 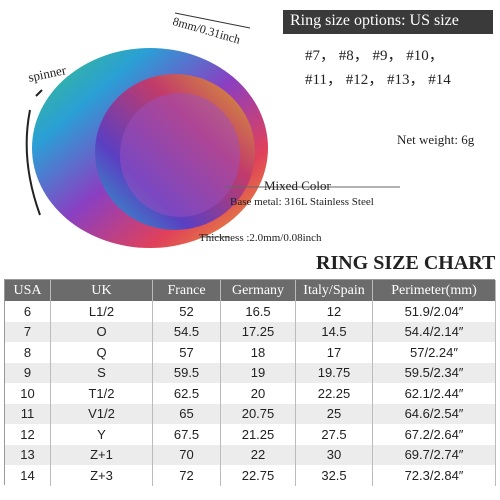 I want to click on table-cell: 21.25, so click(x=258, y=434).